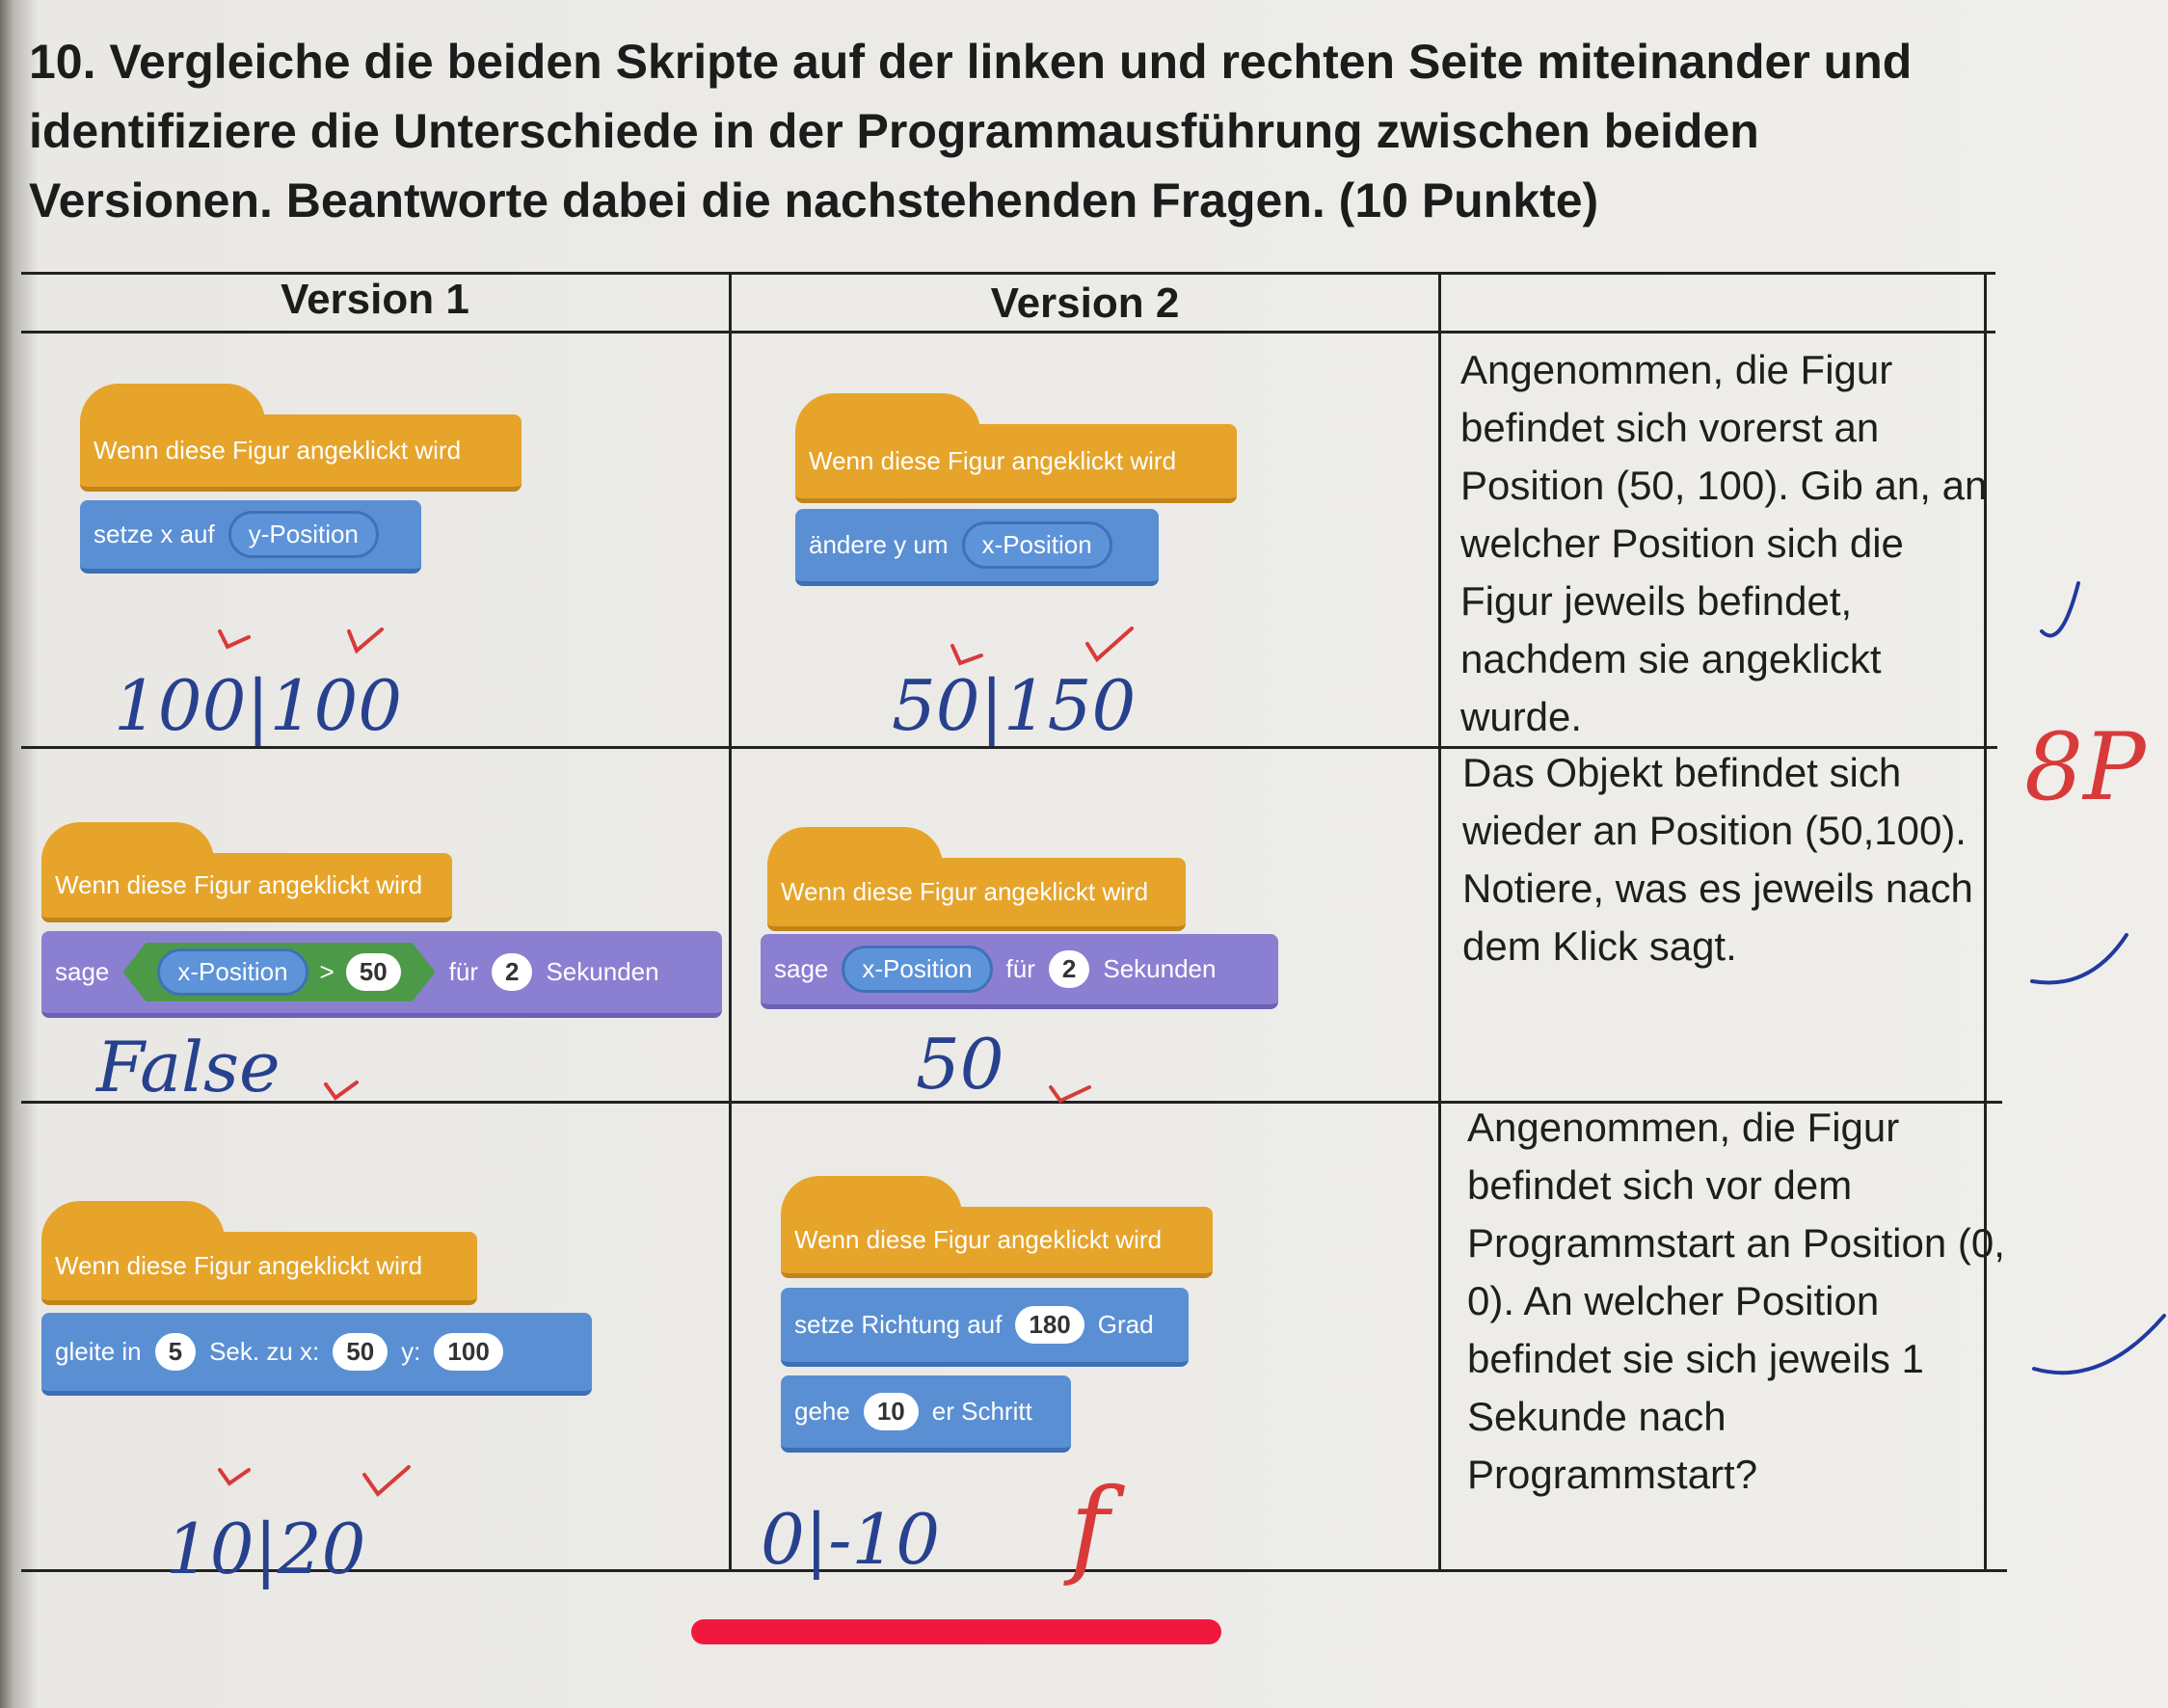 This screenshot has height=1708, width=2168. I want to click on block-text: gleite in, so click(98, 1351).